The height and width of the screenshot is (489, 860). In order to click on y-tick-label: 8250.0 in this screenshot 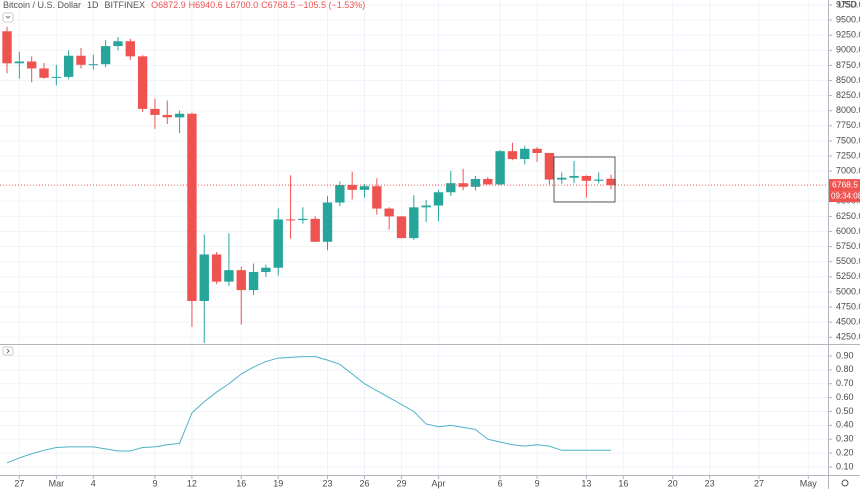, I will do `click(848, 95)`.